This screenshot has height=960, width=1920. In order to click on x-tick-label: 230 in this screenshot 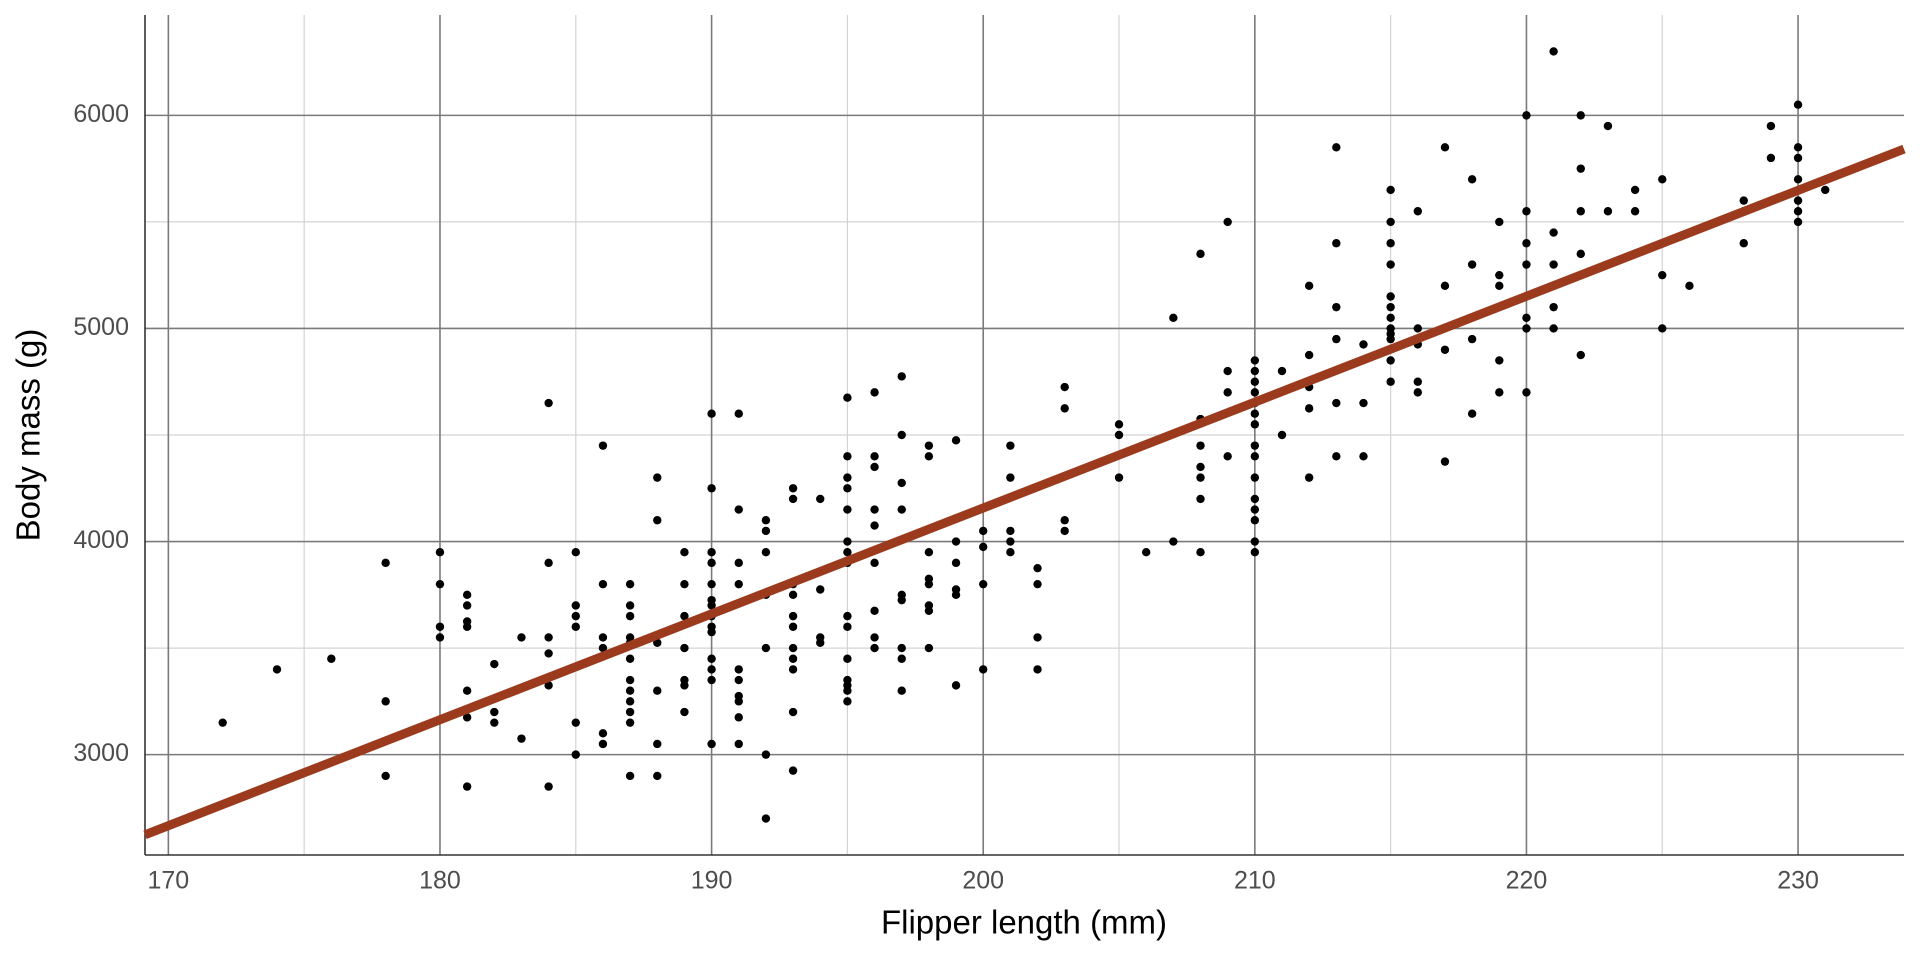, I will do `click(1798, 881)`.